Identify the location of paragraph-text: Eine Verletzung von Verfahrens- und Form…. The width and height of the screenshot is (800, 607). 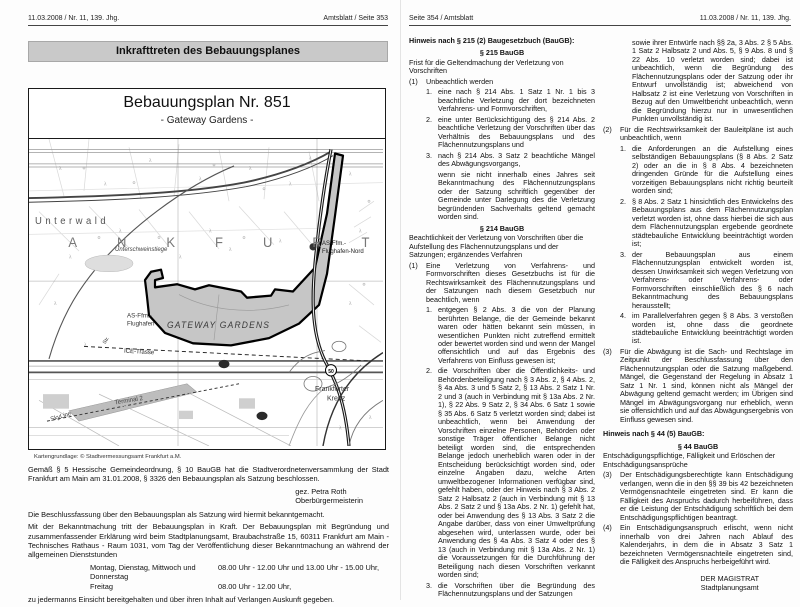
(510, 282).